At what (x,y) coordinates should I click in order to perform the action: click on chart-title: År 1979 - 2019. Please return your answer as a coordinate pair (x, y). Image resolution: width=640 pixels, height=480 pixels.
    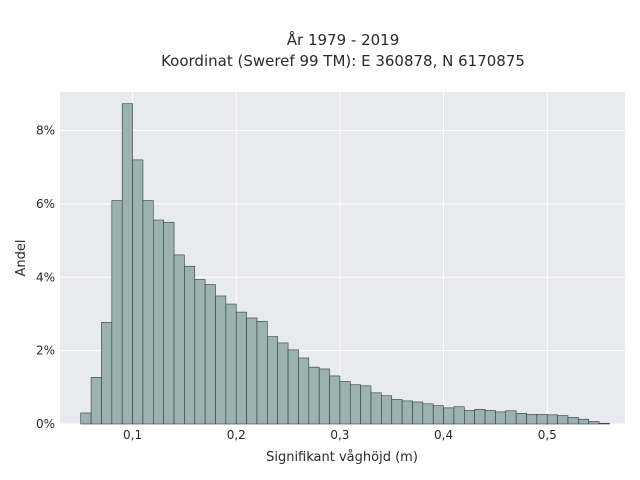
    Looking at the image, I should click on (343, 39).